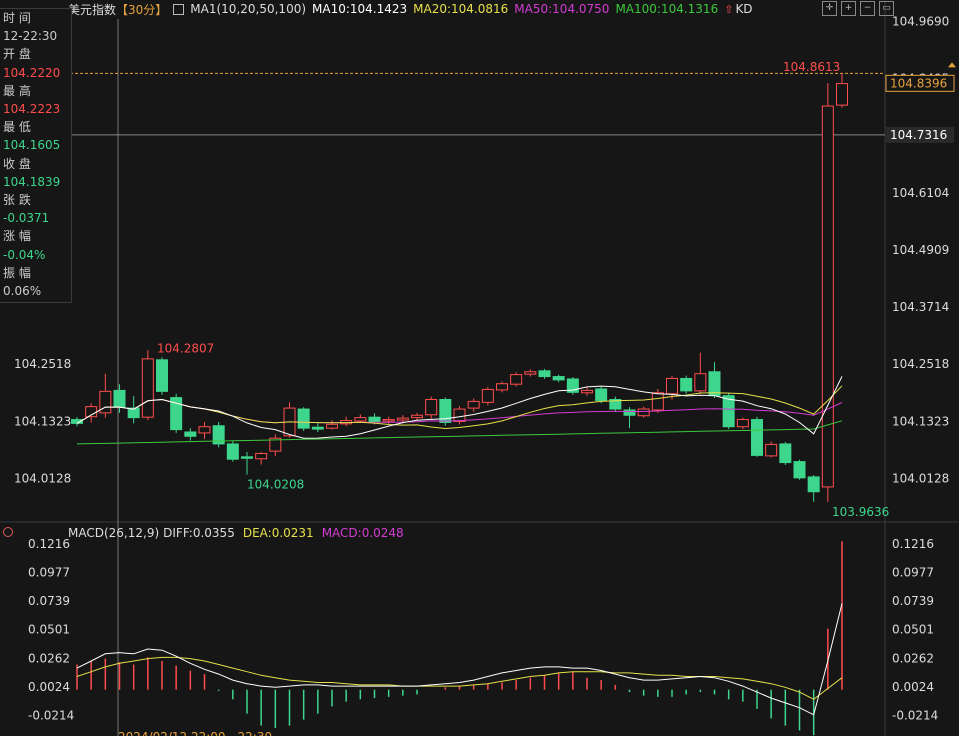 This screenshot has width=959, height=736. Describe the element at coordinates (920, 478) in the screenshot. I see `y-axis-tick-label: 104.0128` at that location.